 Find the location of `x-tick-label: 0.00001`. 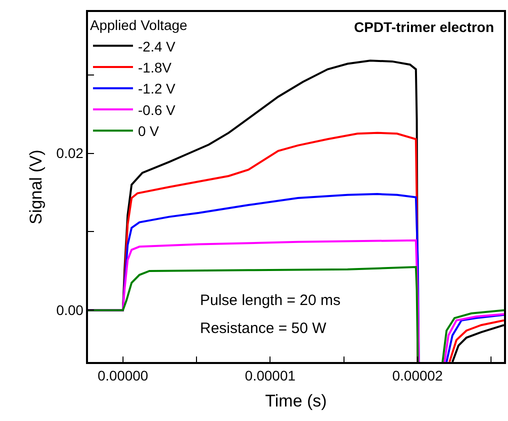

x-tick-label: 0.00001 is located at coordinates (270, 376).